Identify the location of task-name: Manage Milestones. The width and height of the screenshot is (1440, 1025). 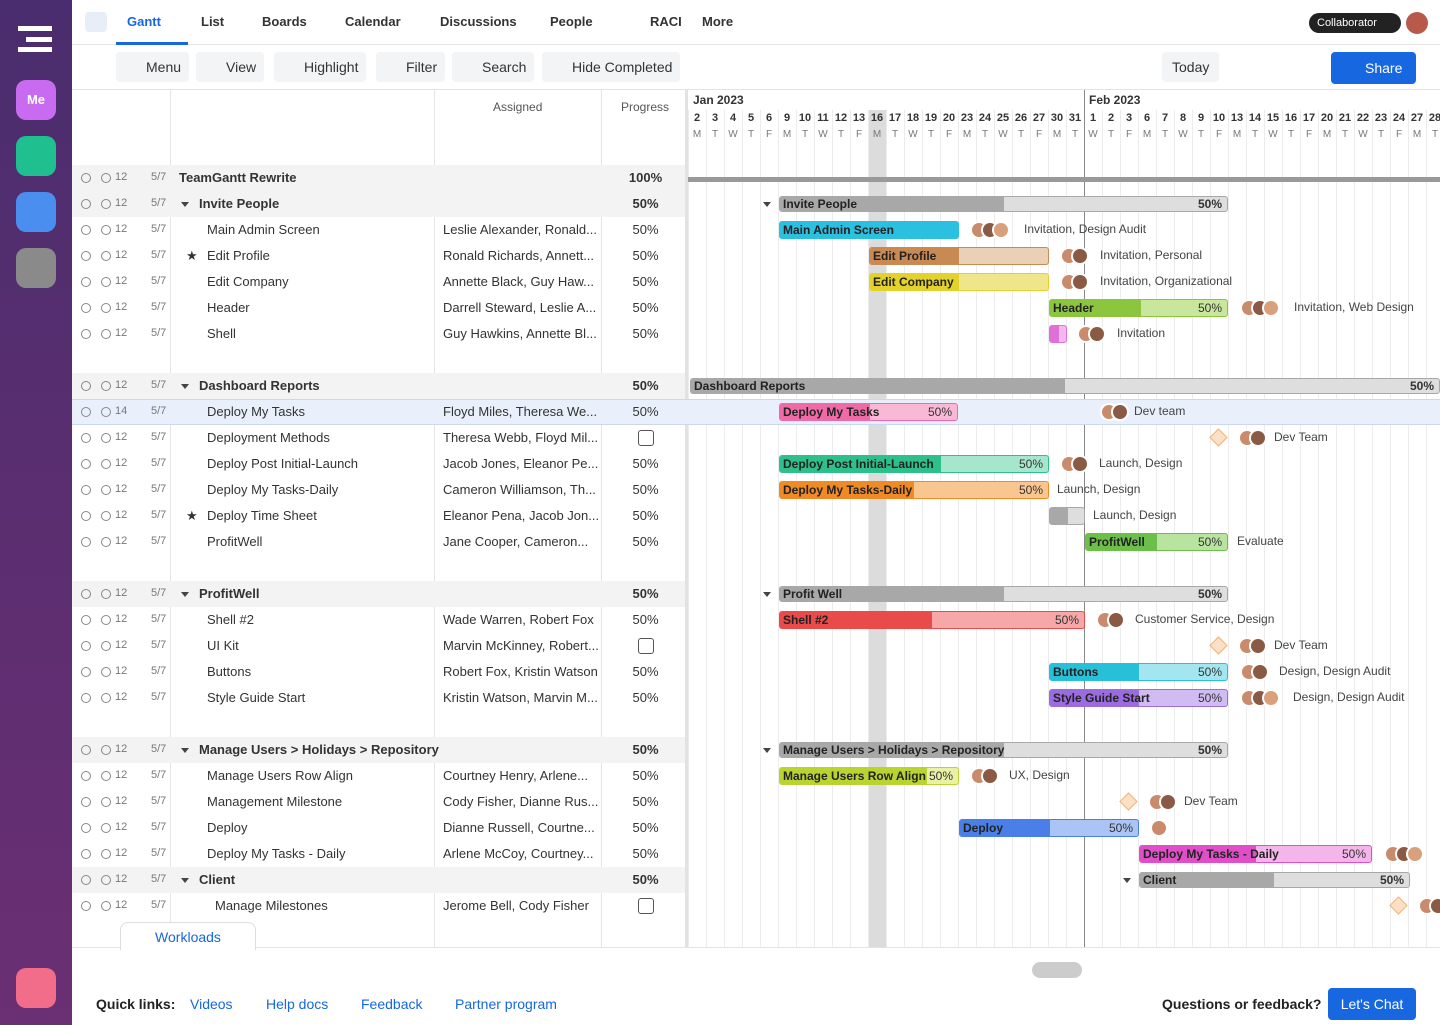
(271, 905).